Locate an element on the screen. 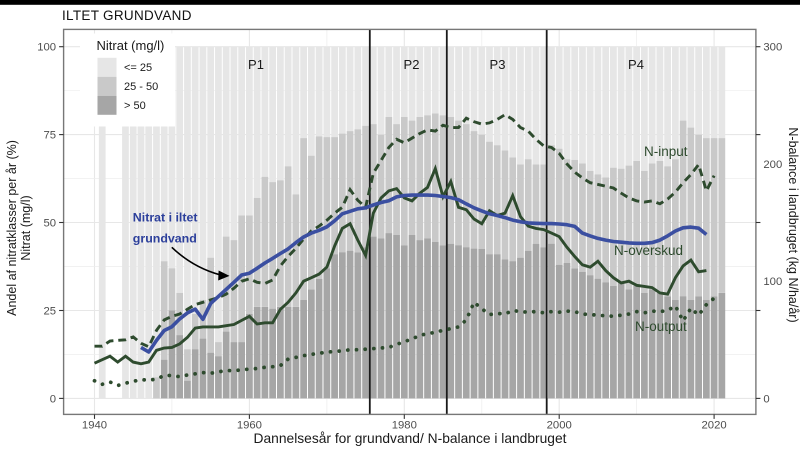  svg-text: 200 is located at coordinates (772, 165).